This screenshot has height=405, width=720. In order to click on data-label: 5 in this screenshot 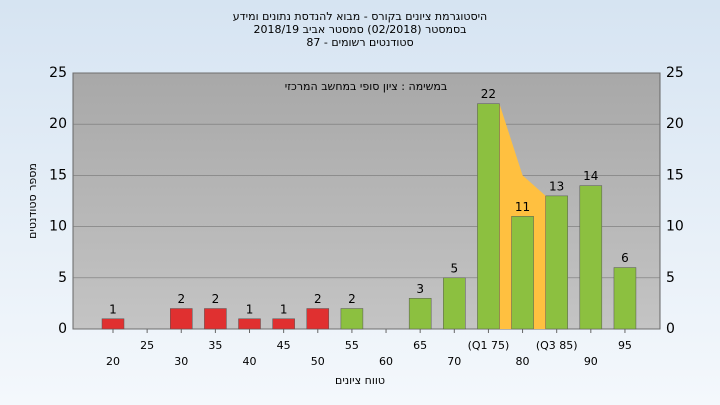, I will do `click(454, 268)`.